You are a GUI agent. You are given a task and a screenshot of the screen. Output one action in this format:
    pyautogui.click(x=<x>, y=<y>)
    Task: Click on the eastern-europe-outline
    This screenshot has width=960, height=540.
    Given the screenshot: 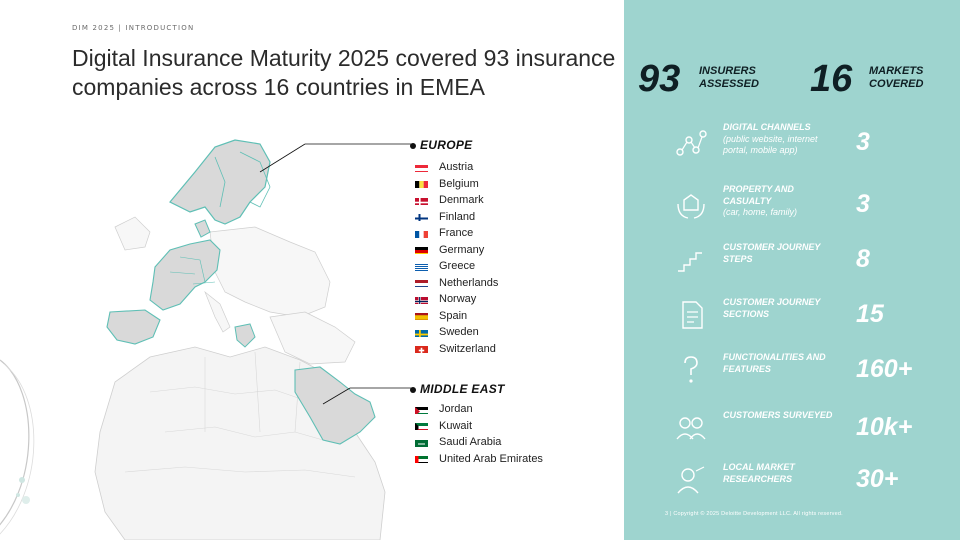 What is the action you would take?
    pyautogui.click(x=270, y=272)
    